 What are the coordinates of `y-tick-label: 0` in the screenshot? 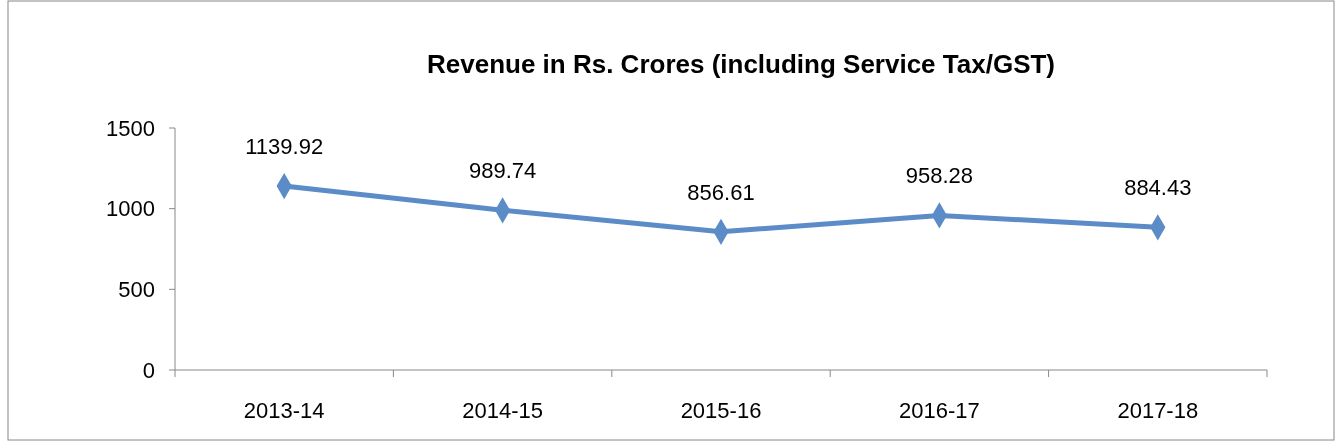 It's located at (148, 370).